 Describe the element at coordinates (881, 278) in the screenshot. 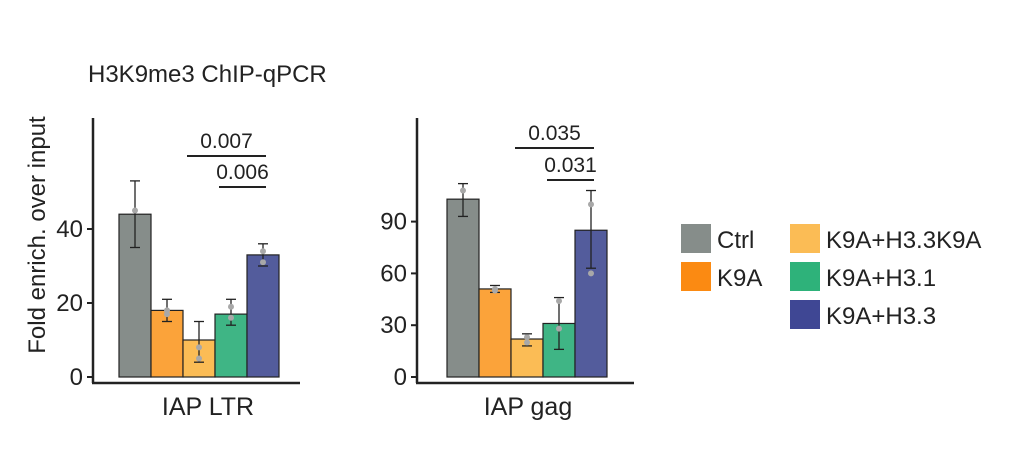

I see `legend-label: K9A+H3.1` at that location.